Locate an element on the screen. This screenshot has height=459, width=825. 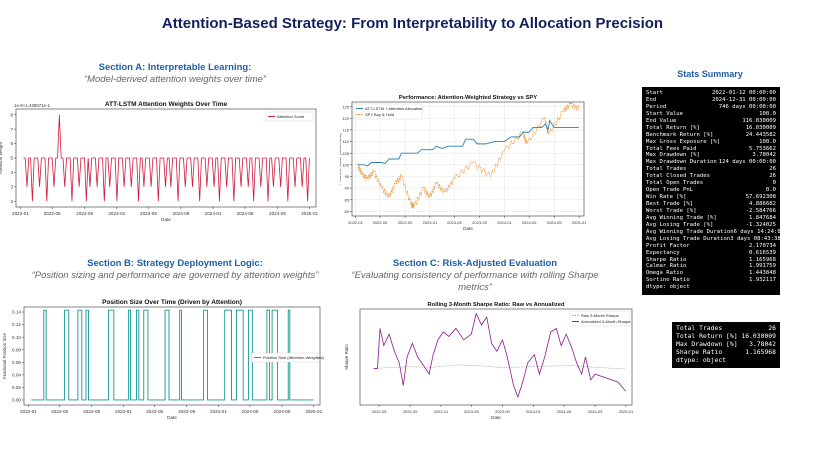
y-tick-label: 2 is located at coordinates (11, 201).